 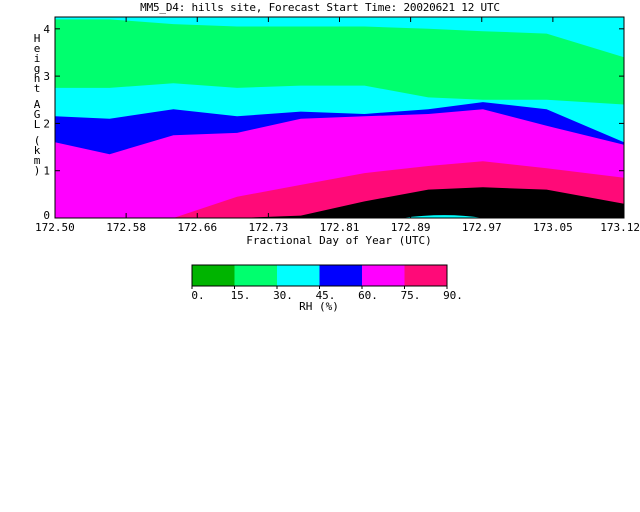 What do you see at coordinates (319, 306) in the screenshot?
I see `colorbar-label: RH (%)` at bounding box center [319, 306].